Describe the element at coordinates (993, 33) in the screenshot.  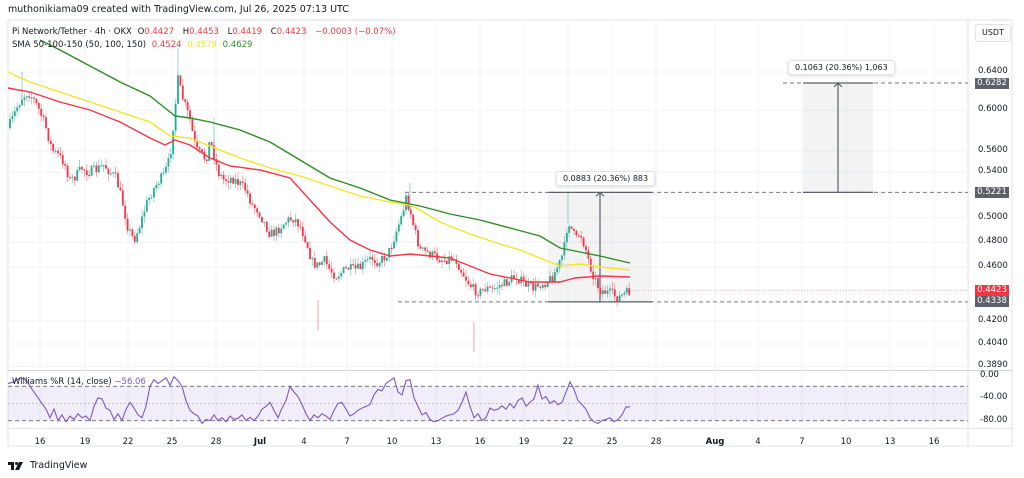
I see `currency-button: USDT` at that location.